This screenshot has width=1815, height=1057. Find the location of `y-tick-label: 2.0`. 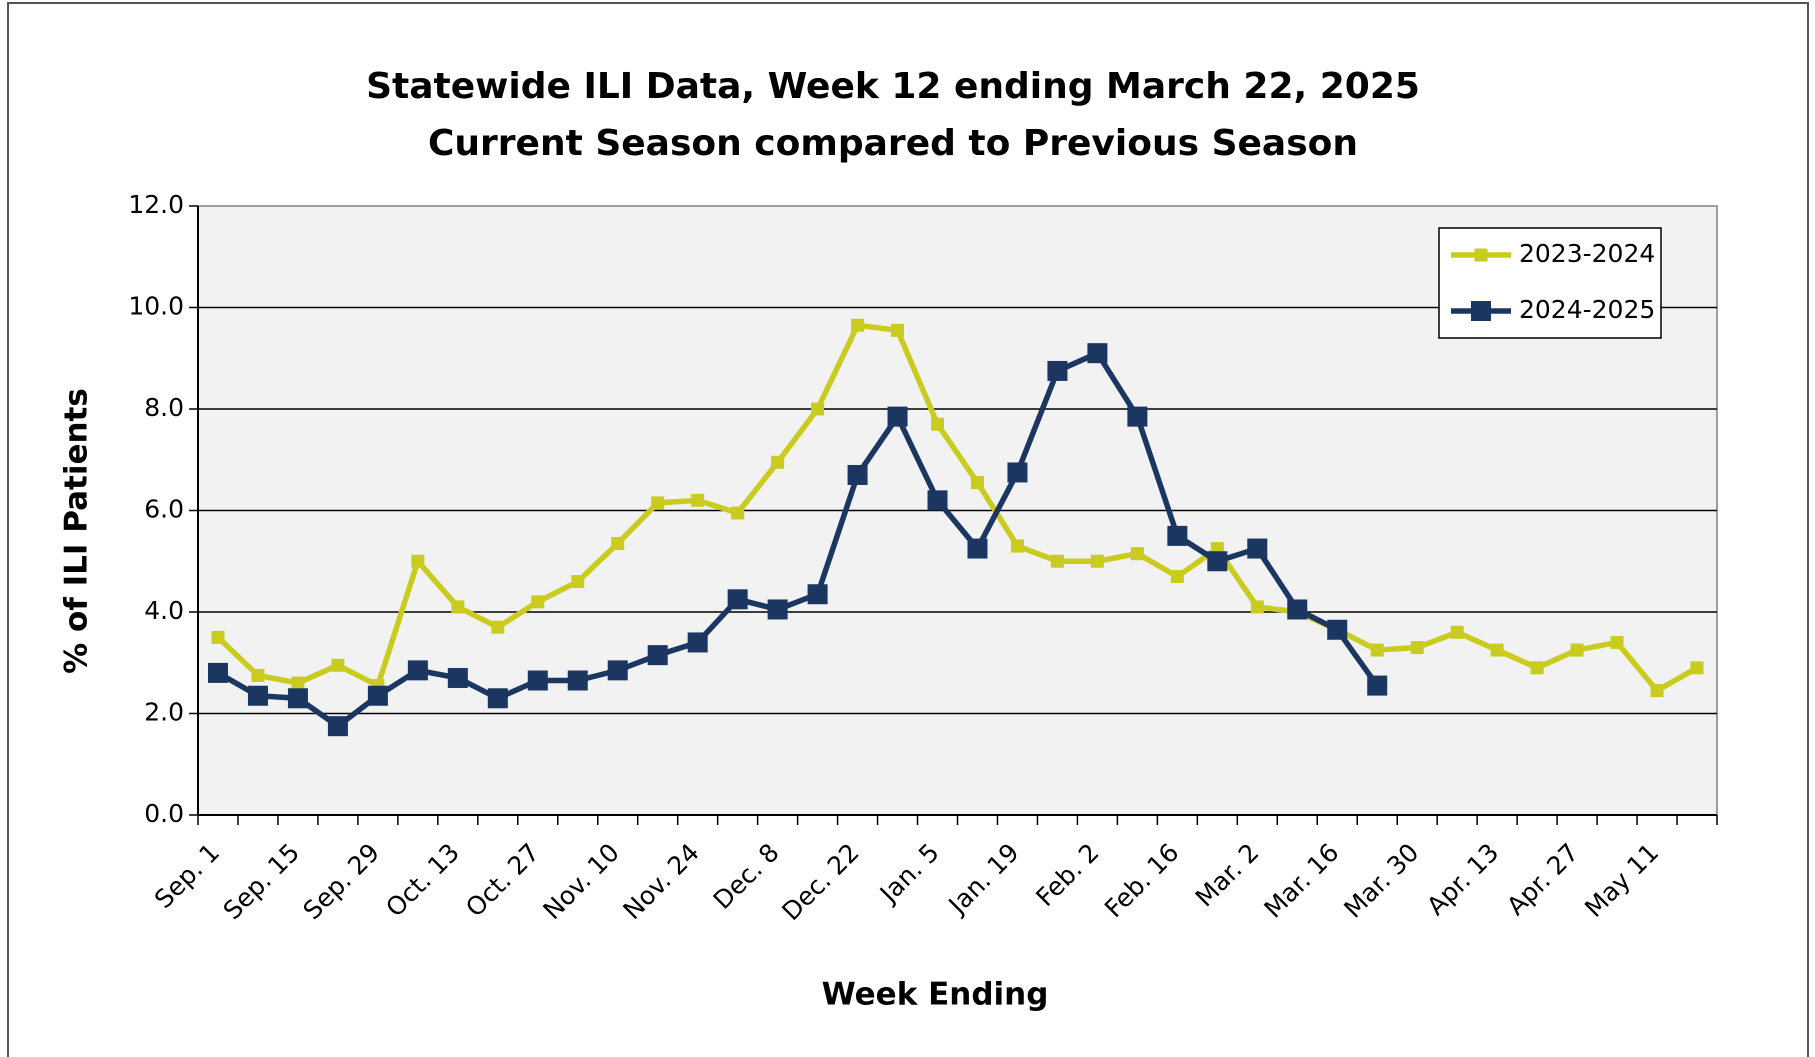

y-tick-label: 2.0 is located at coordinates (164, 712).